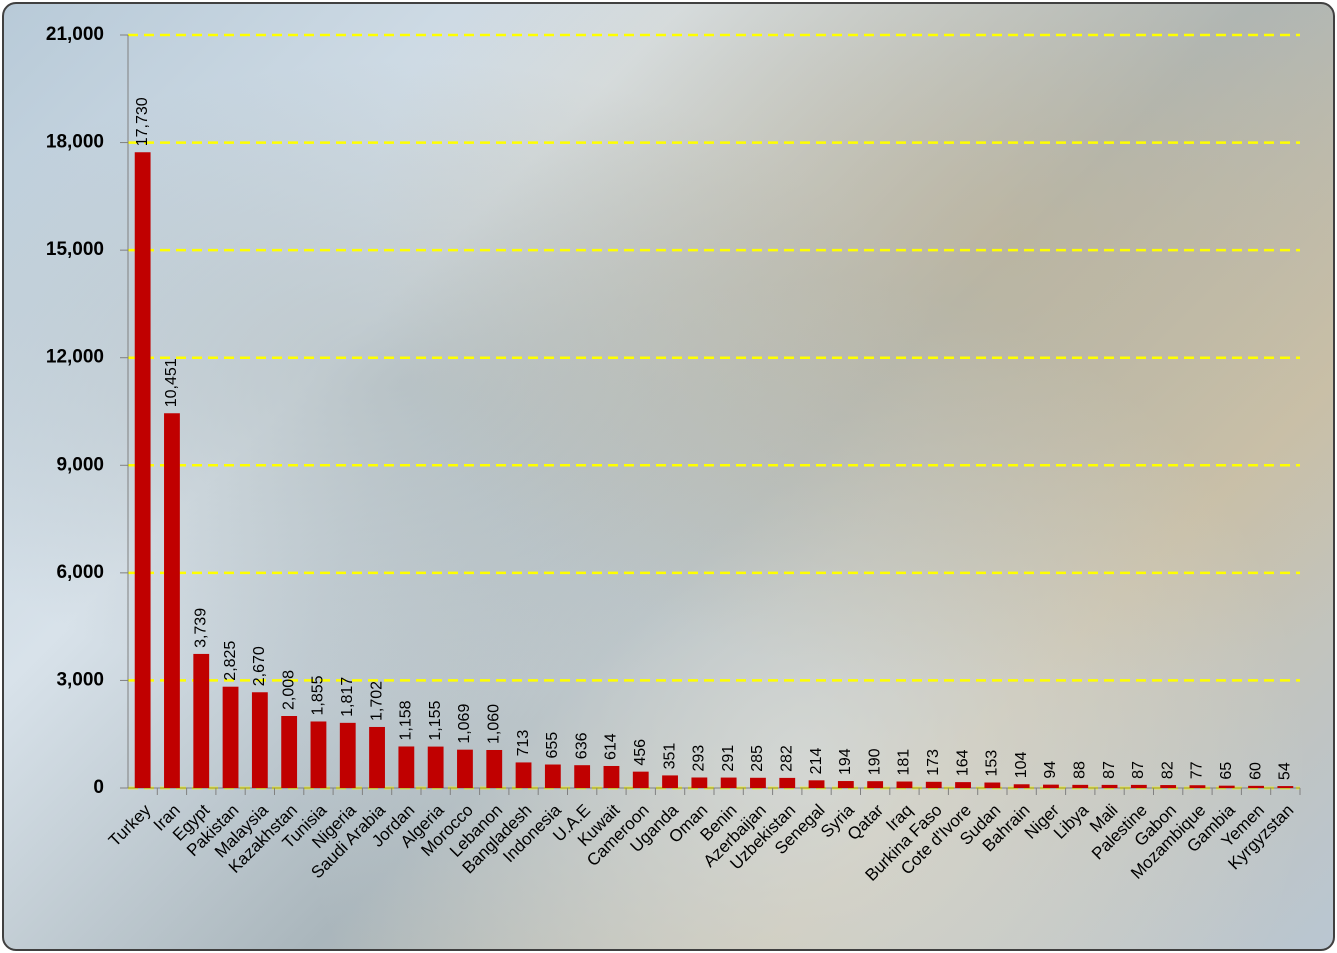  What do you see at coordinates (728, 758) in the screenshot?
I see `data-label: 291` at bounding box center [728, 758].